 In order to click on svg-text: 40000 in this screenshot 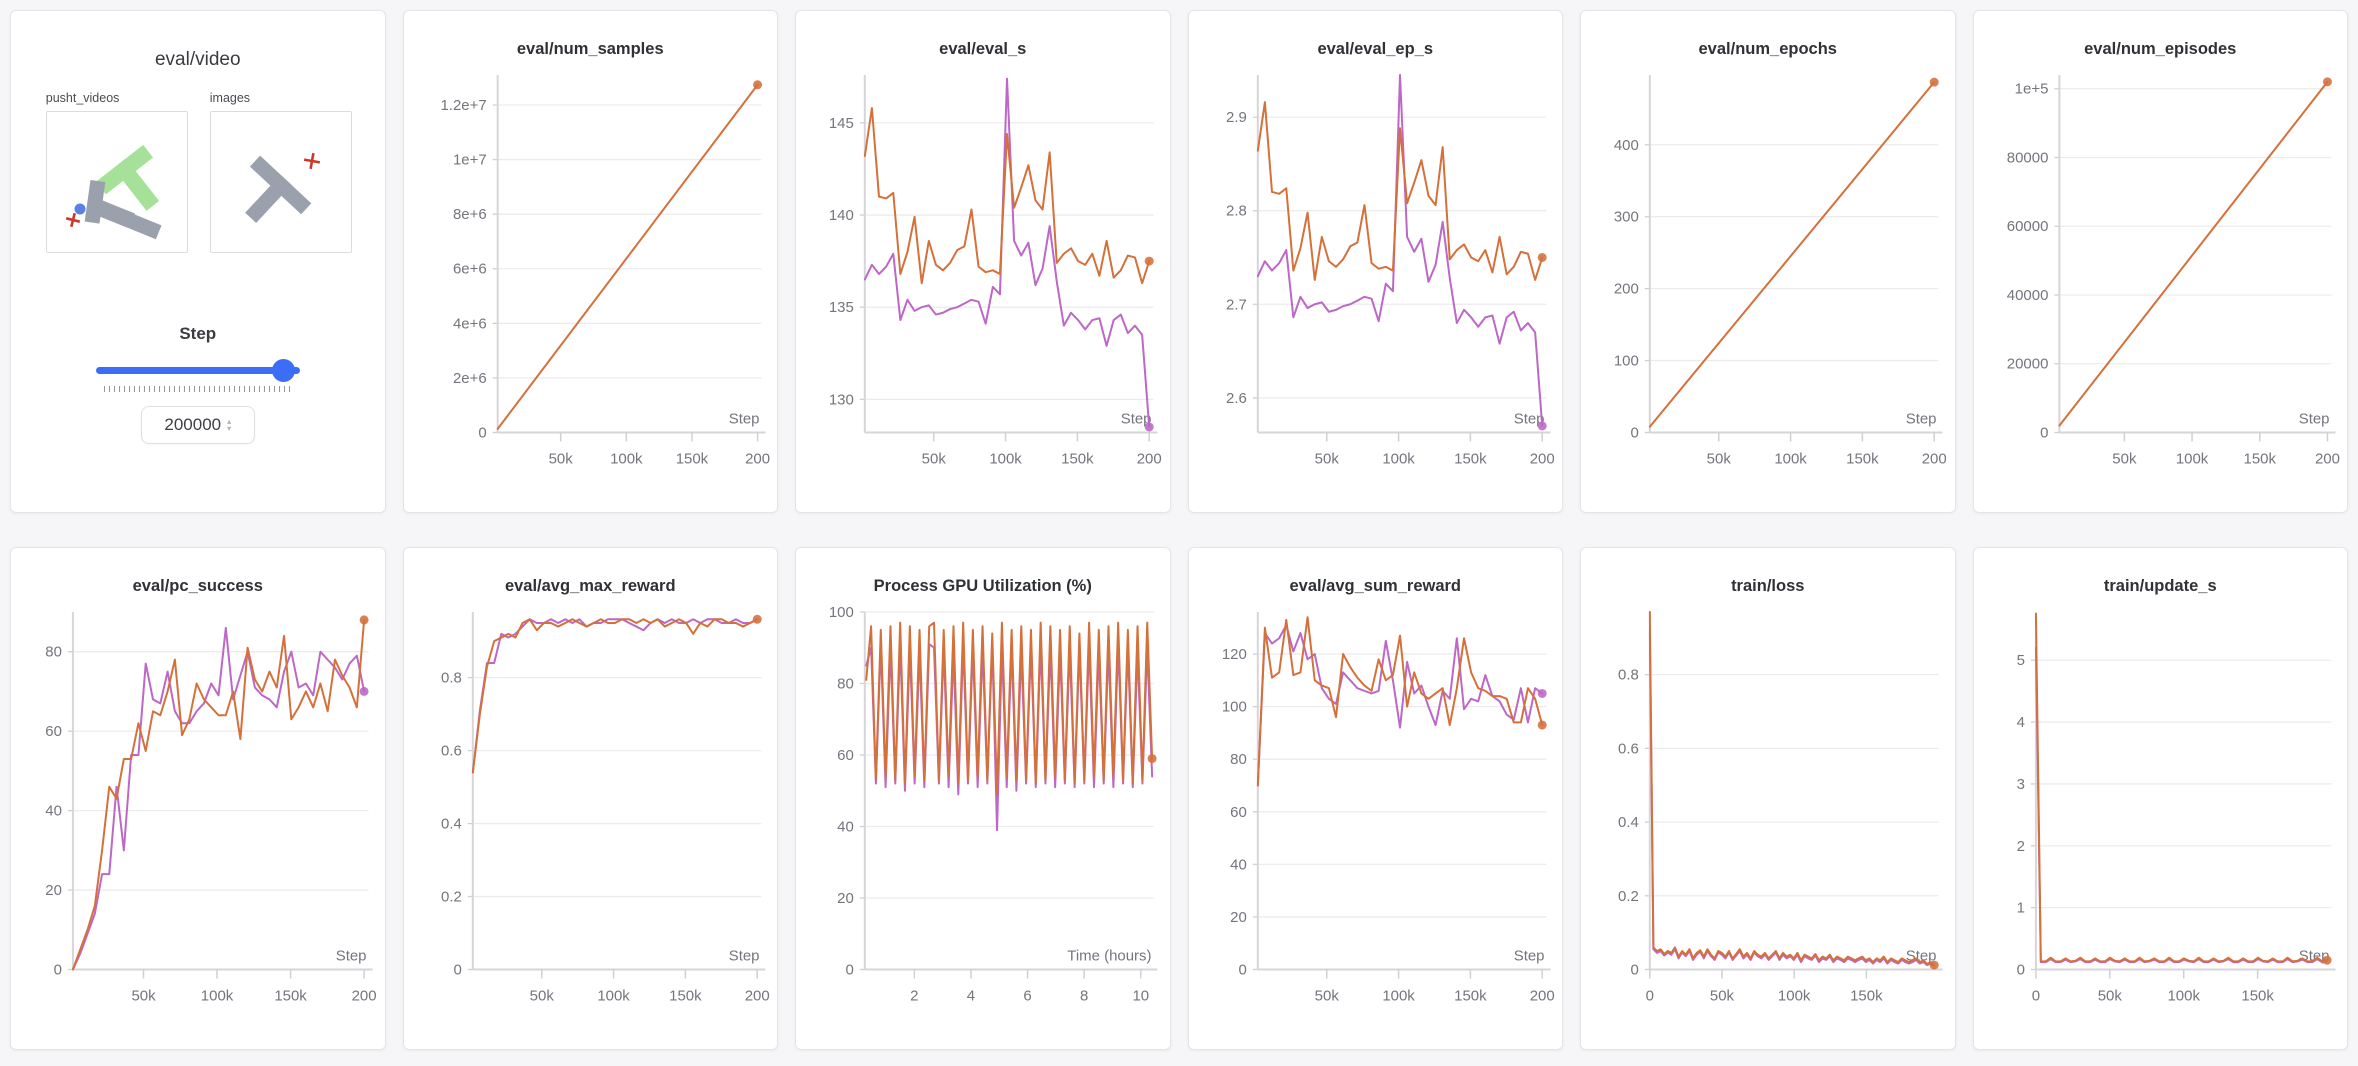, I will do `click(2027, 295)`.